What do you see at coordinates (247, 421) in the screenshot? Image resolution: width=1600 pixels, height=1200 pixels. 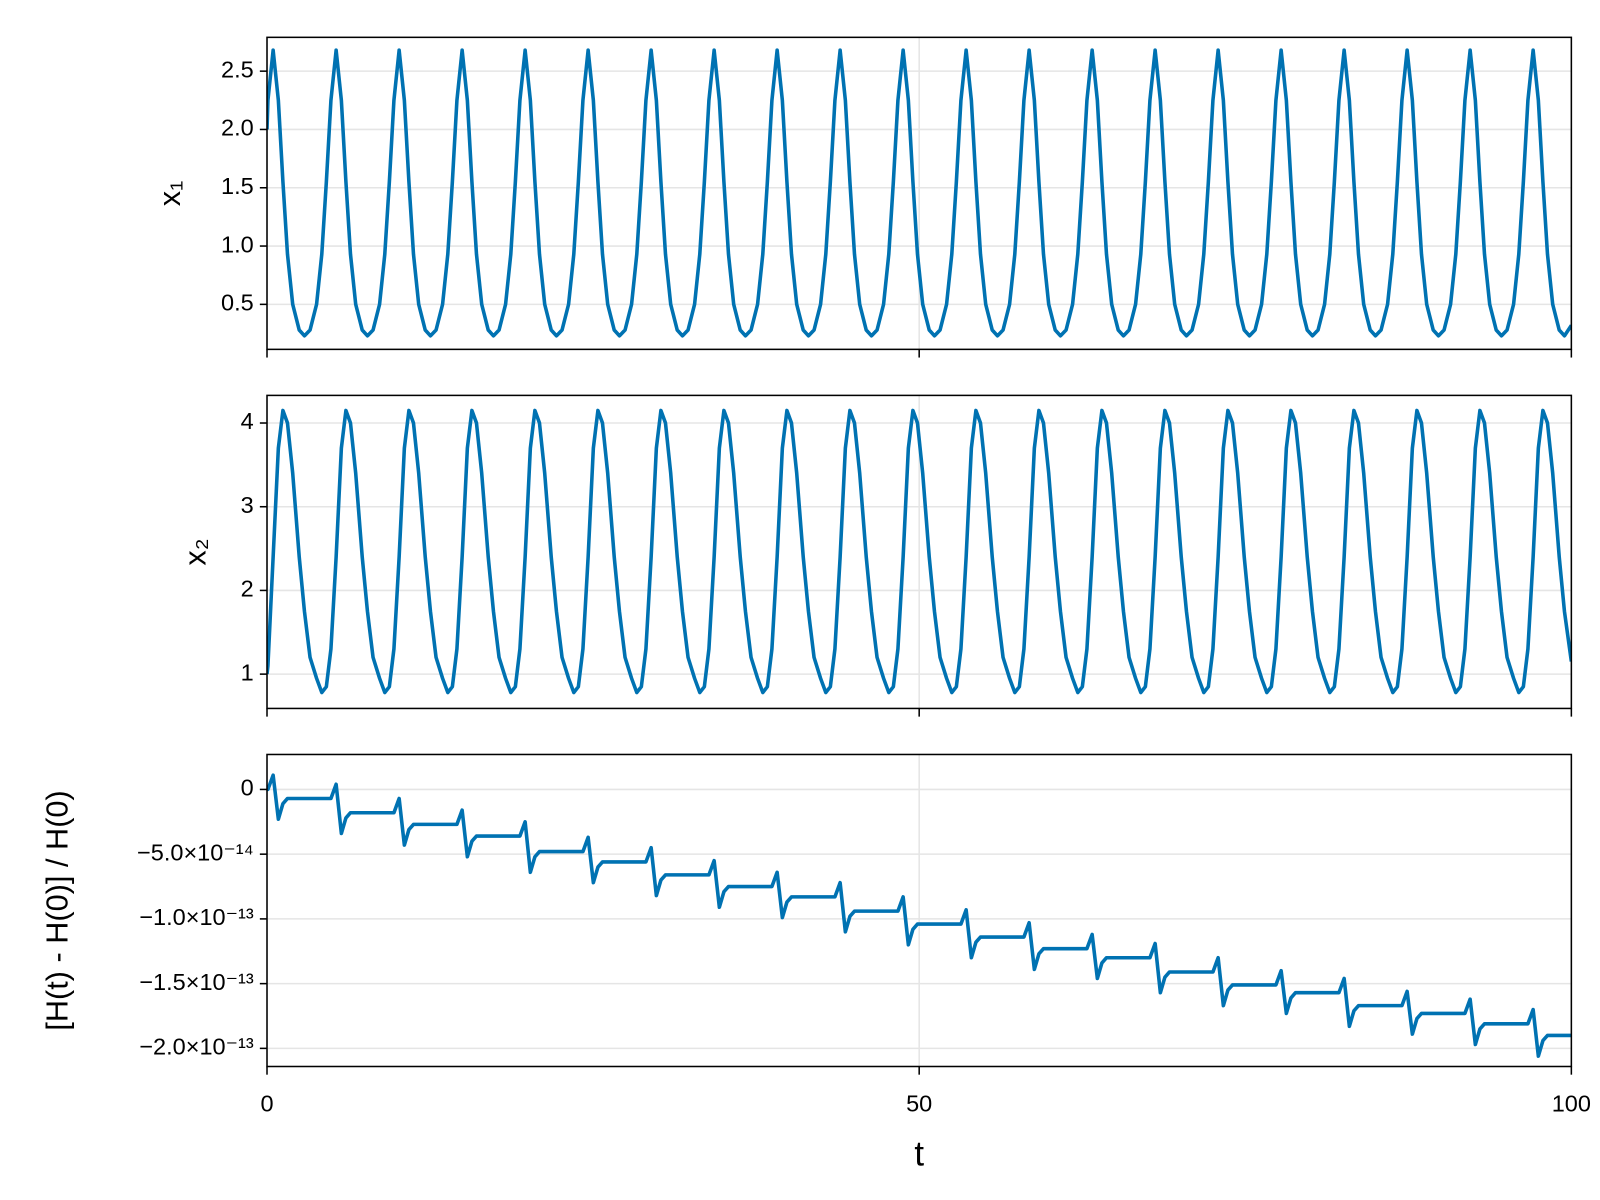 I see `y-tick-label: 4` at bounding box center [247, 421].